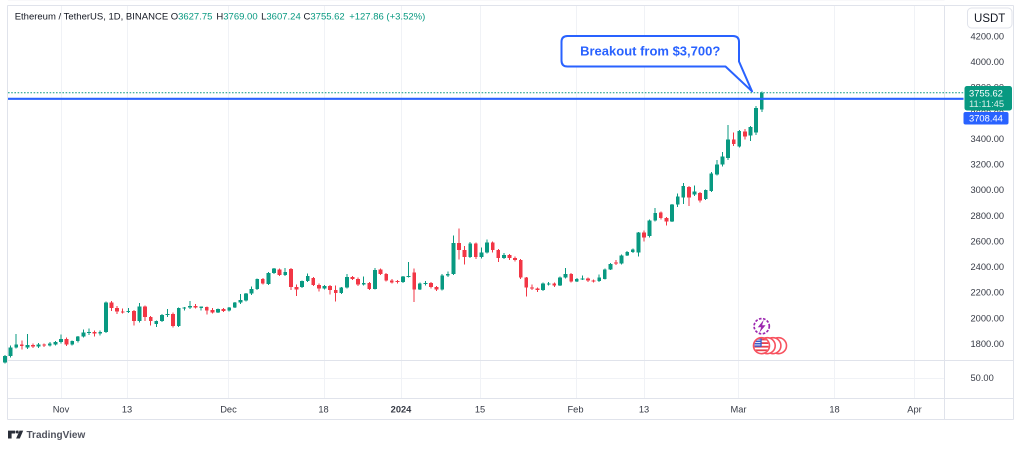 The image size is (1024, 449). I want to click on svg-text: L3607.24, so click(281, 17).